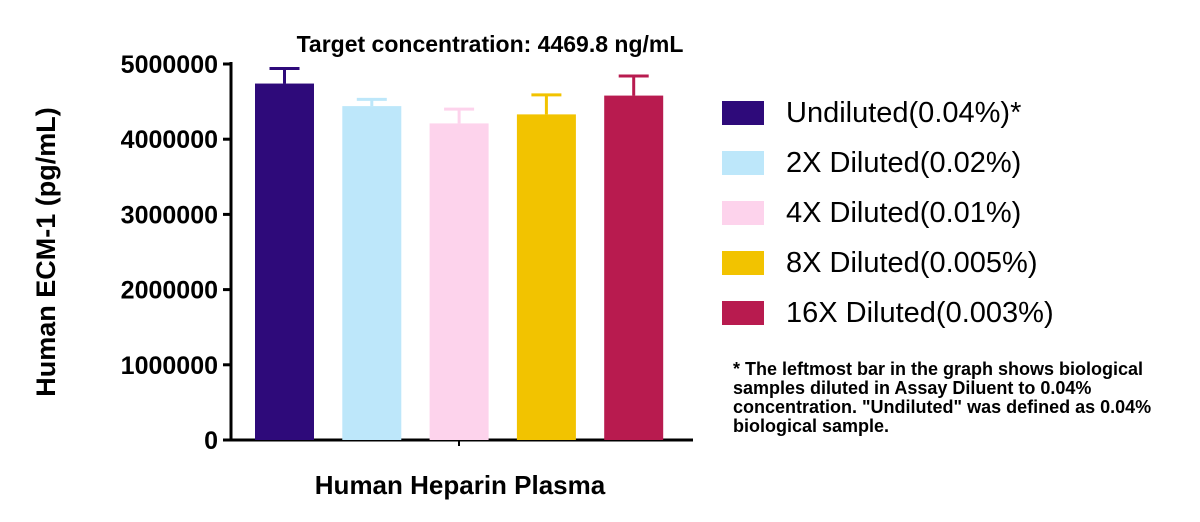  Describe the element at coordinates (460, 485) in the screenshot. I see `x-axis-label: Human Heparin Plasma` at that location.